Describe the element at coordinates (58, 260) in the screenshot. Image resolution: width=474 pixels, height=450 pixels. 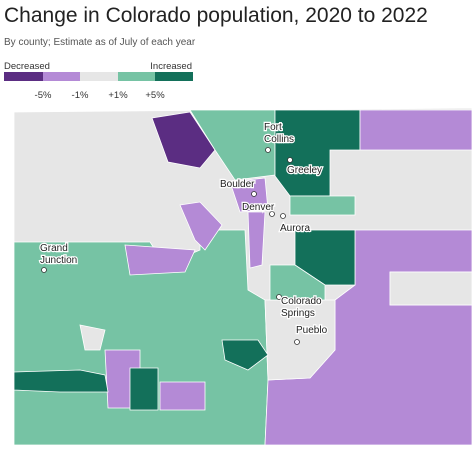
I see `city-label: Junction` at that location.